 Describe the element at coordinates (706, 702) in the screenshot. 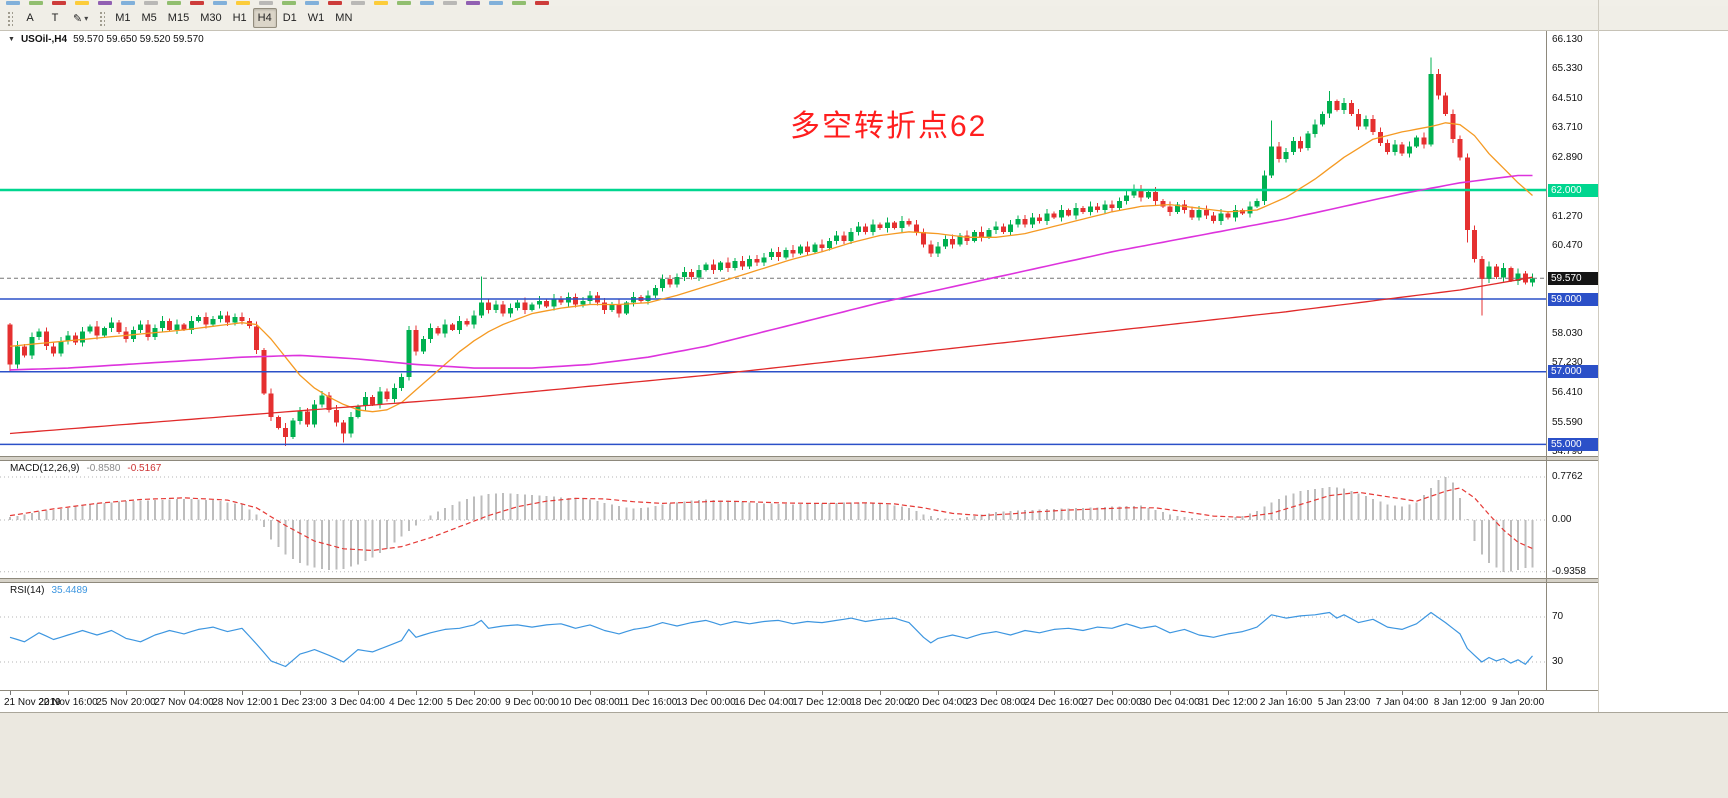

I see `time-scale-label: 13 Dec 00:00` at that location.